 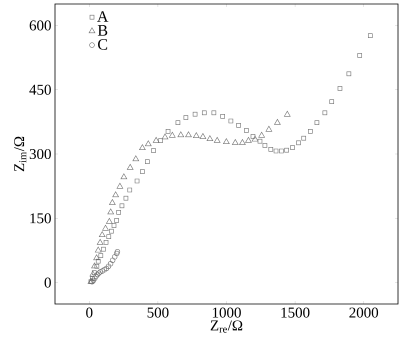 What do you see at coordinates (47, 283) in the screenshot?
I see `y-tick-label: 0` at bounding box center [47, 283].